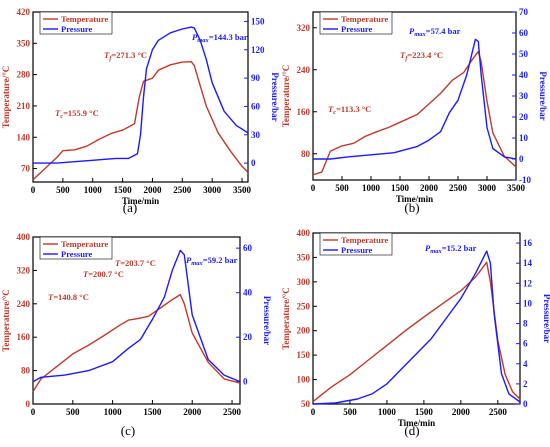 This screenshot has width=550, height=447. Describe the element at coordinates (135, 263) in the screenshot. I see `annotation-label: T=203.7 °C` at that location.